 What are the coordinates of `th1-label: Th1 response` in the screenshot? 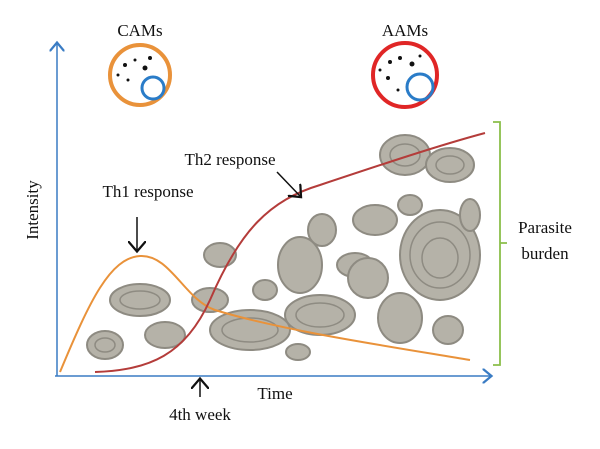 It's located at (147, 191).